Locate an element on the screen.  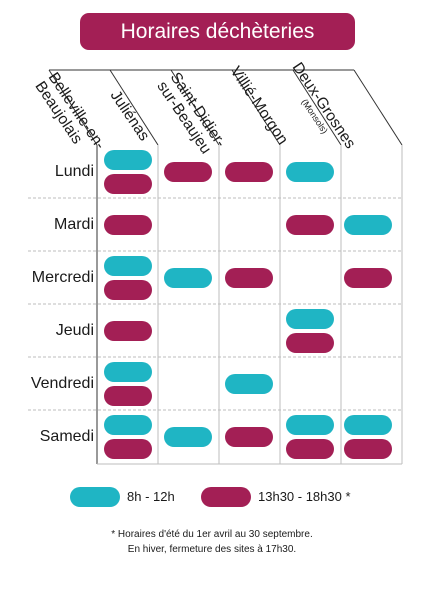
legend-morning-label: 8h - 12h is located at coordinates (151, 496).